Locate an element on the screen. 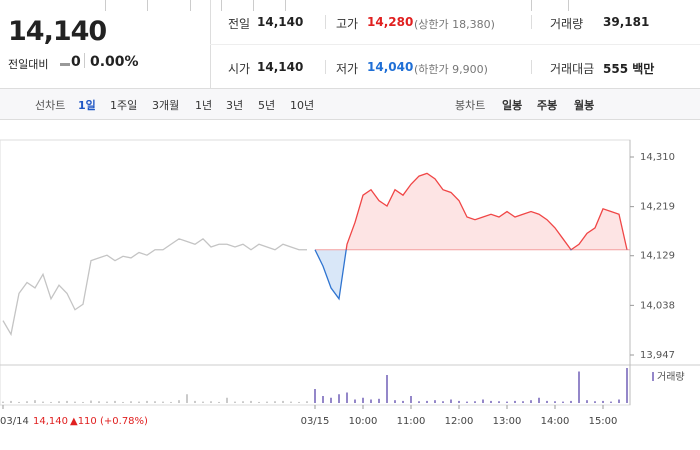 This screenshot has height=450, width=700. y-tick-label: 14,129 is located at coordinates (657, 256).